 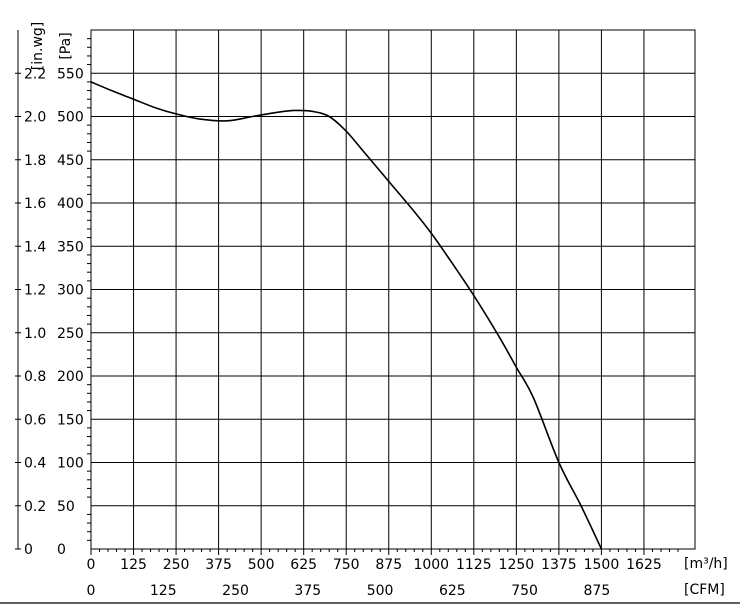 I want to click on x-tick-label-primary: 125, so click(x=133, y=565).